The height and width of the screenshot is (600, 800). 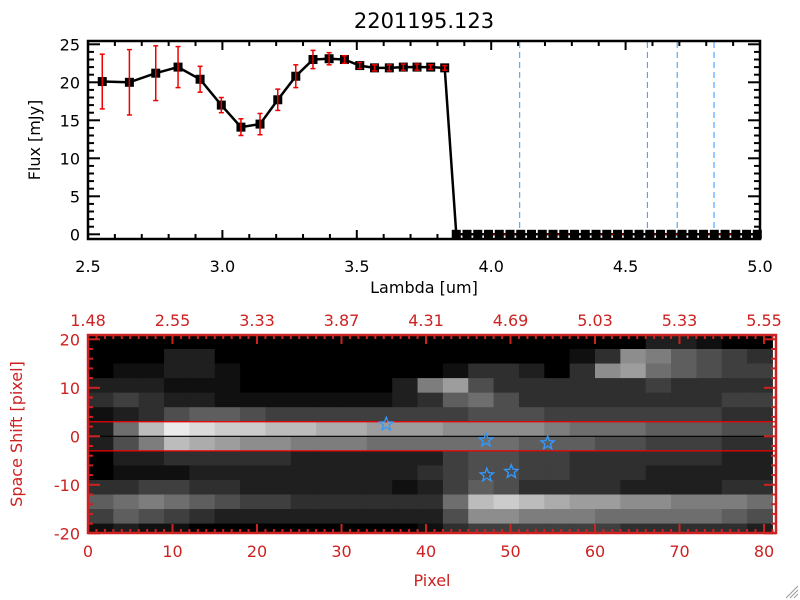 What do you see at coordinates (432, 436) in the screenshot?
I see `extraction-lines` at bounding box center [432, 436].